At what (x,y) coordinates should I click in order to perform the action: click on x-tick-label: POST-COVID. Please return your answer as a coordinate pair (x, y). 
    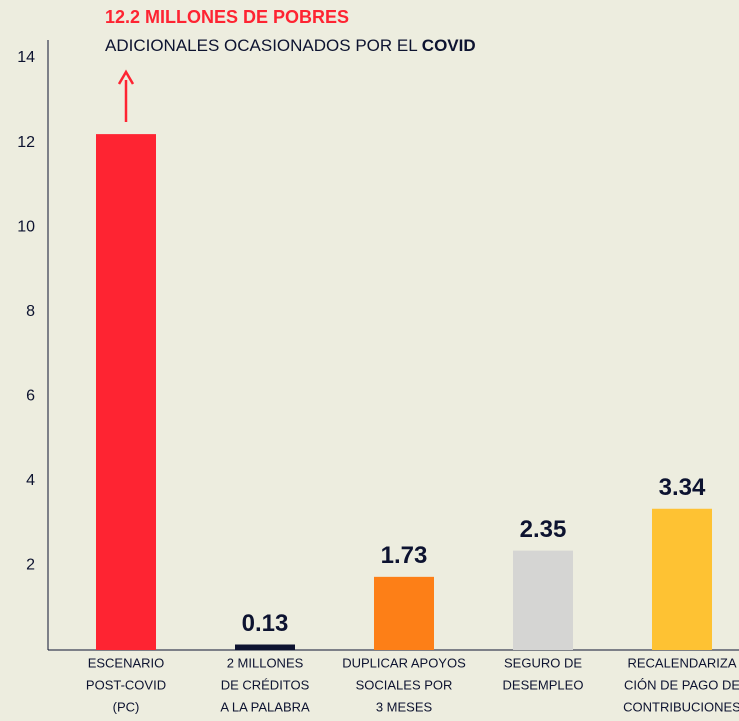
    Looking at the image, I should click on (126, 684).